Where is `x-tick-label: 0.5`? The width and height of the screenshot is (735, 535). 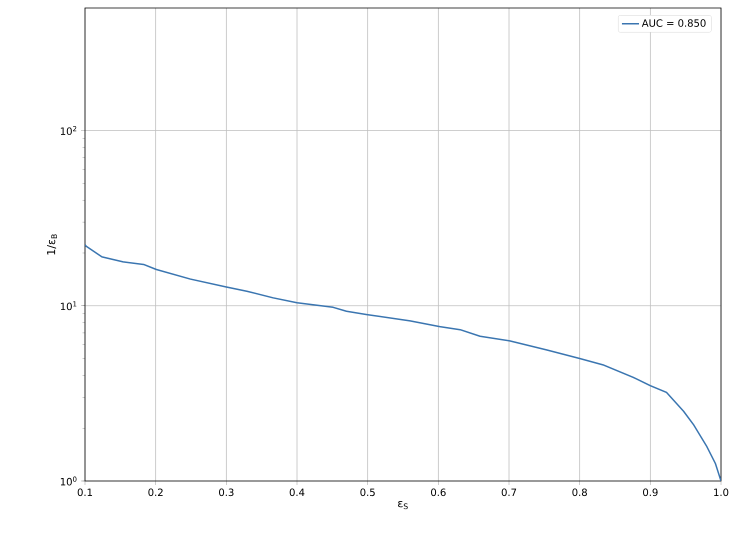 x-tick-label: 0.5 is located at coordinates (367, 492).